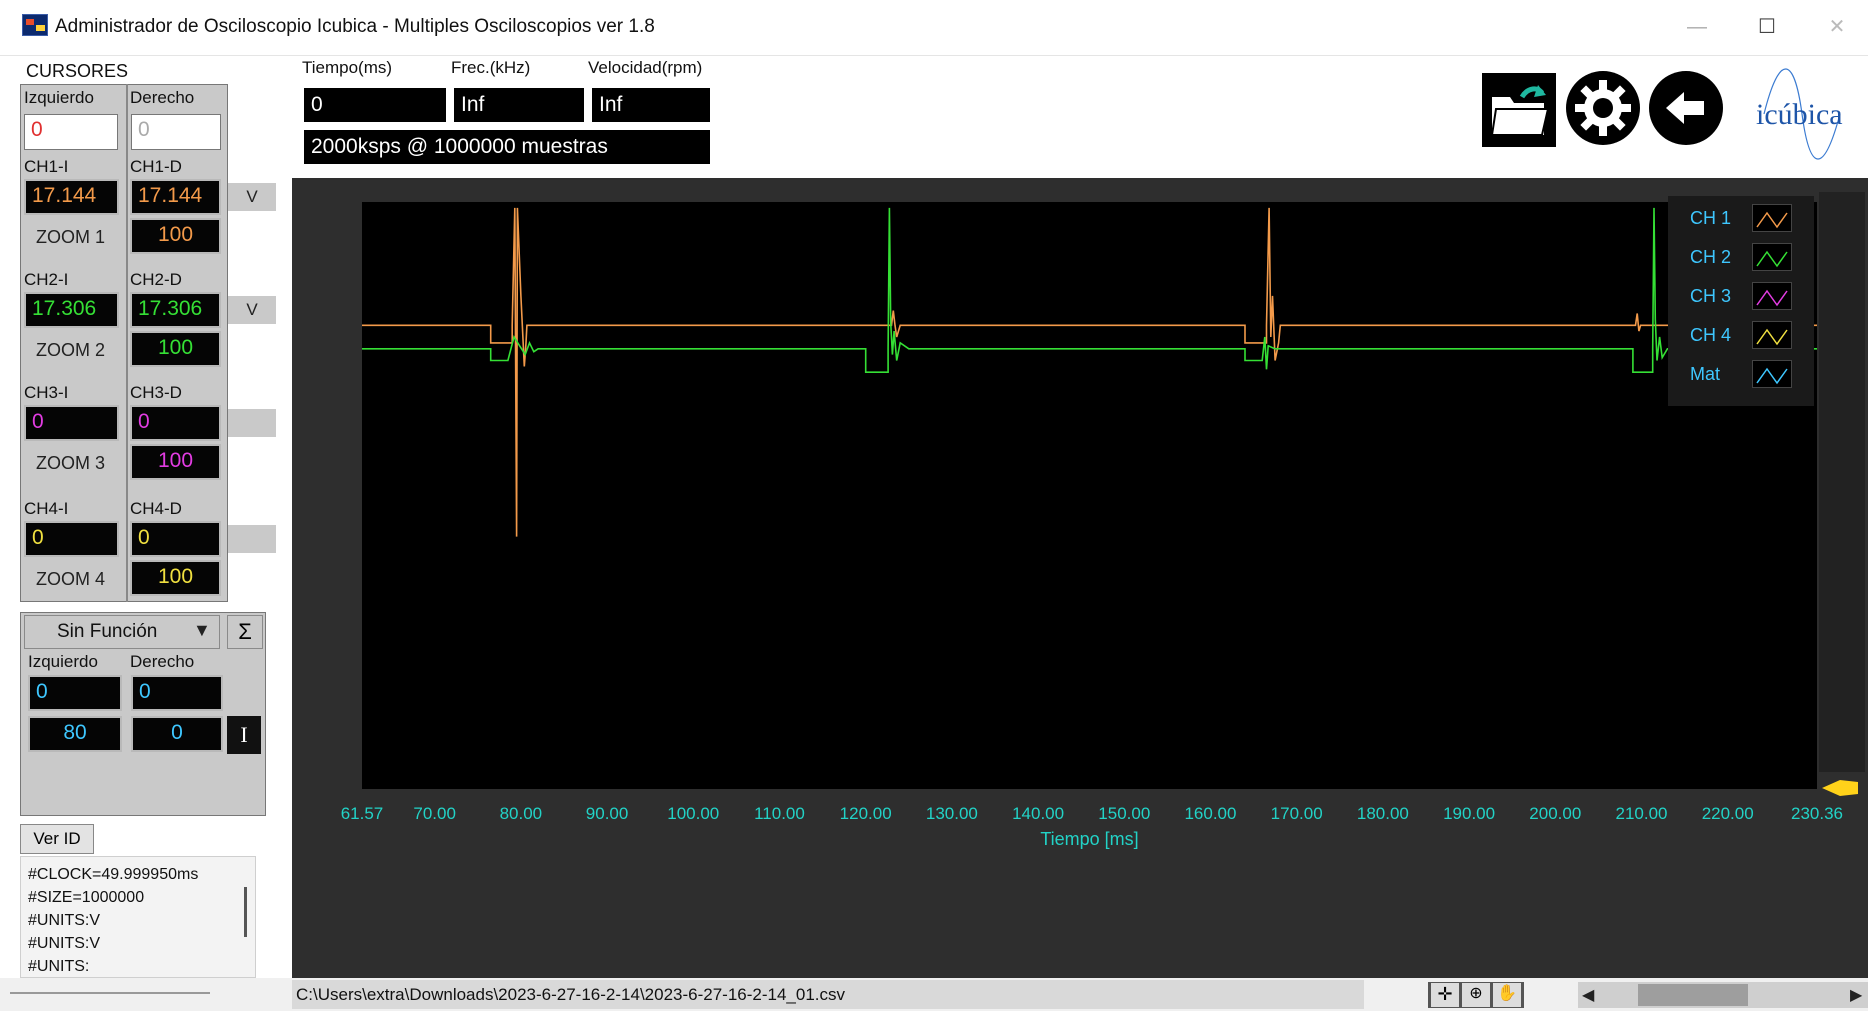  What do you see at coordinates (202, 630) in the screenshot?
I see `chevron-down-icon: ▼` at bounding box center [202, 630].